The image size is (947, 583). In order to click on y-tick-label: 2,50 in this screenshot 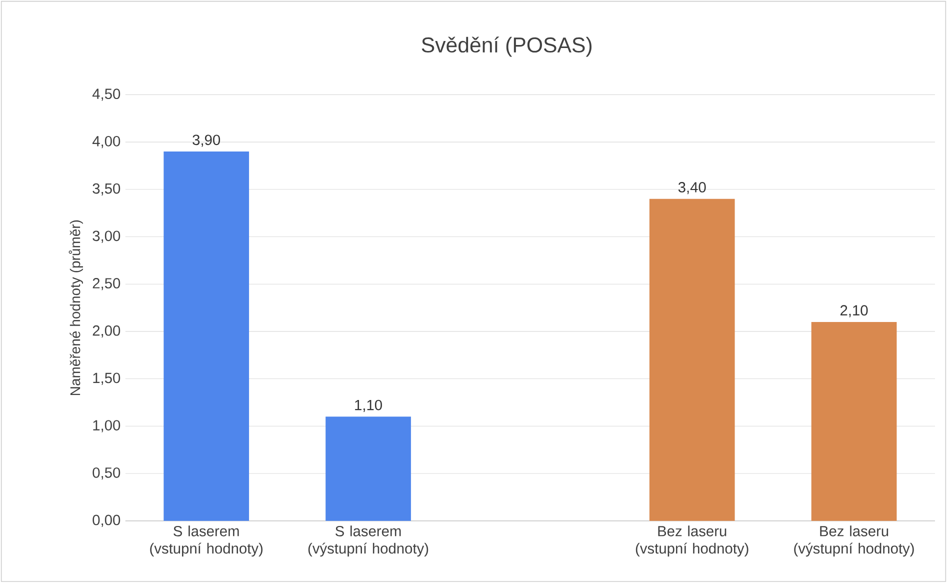, I will do `click(106, 284)`.